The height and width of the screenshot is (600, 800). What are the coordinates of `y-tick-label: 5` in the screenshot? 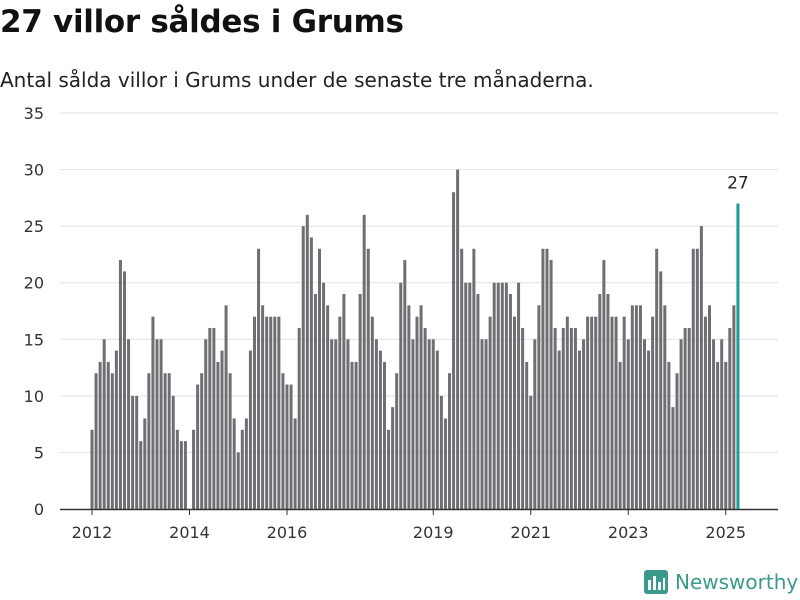 It's located at (39, 452).